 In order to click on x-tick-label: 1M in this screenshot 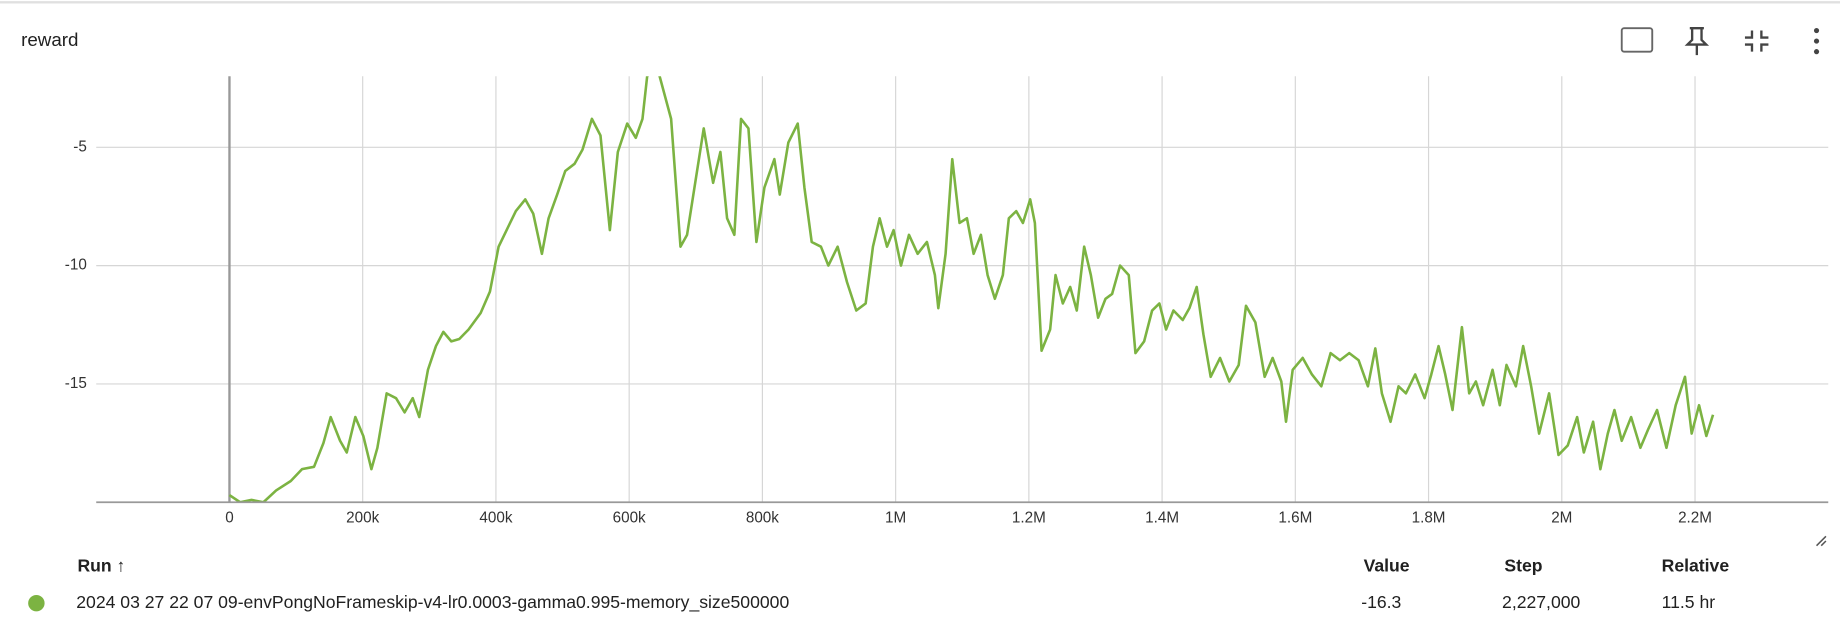, I will do `click(895, 518)`.